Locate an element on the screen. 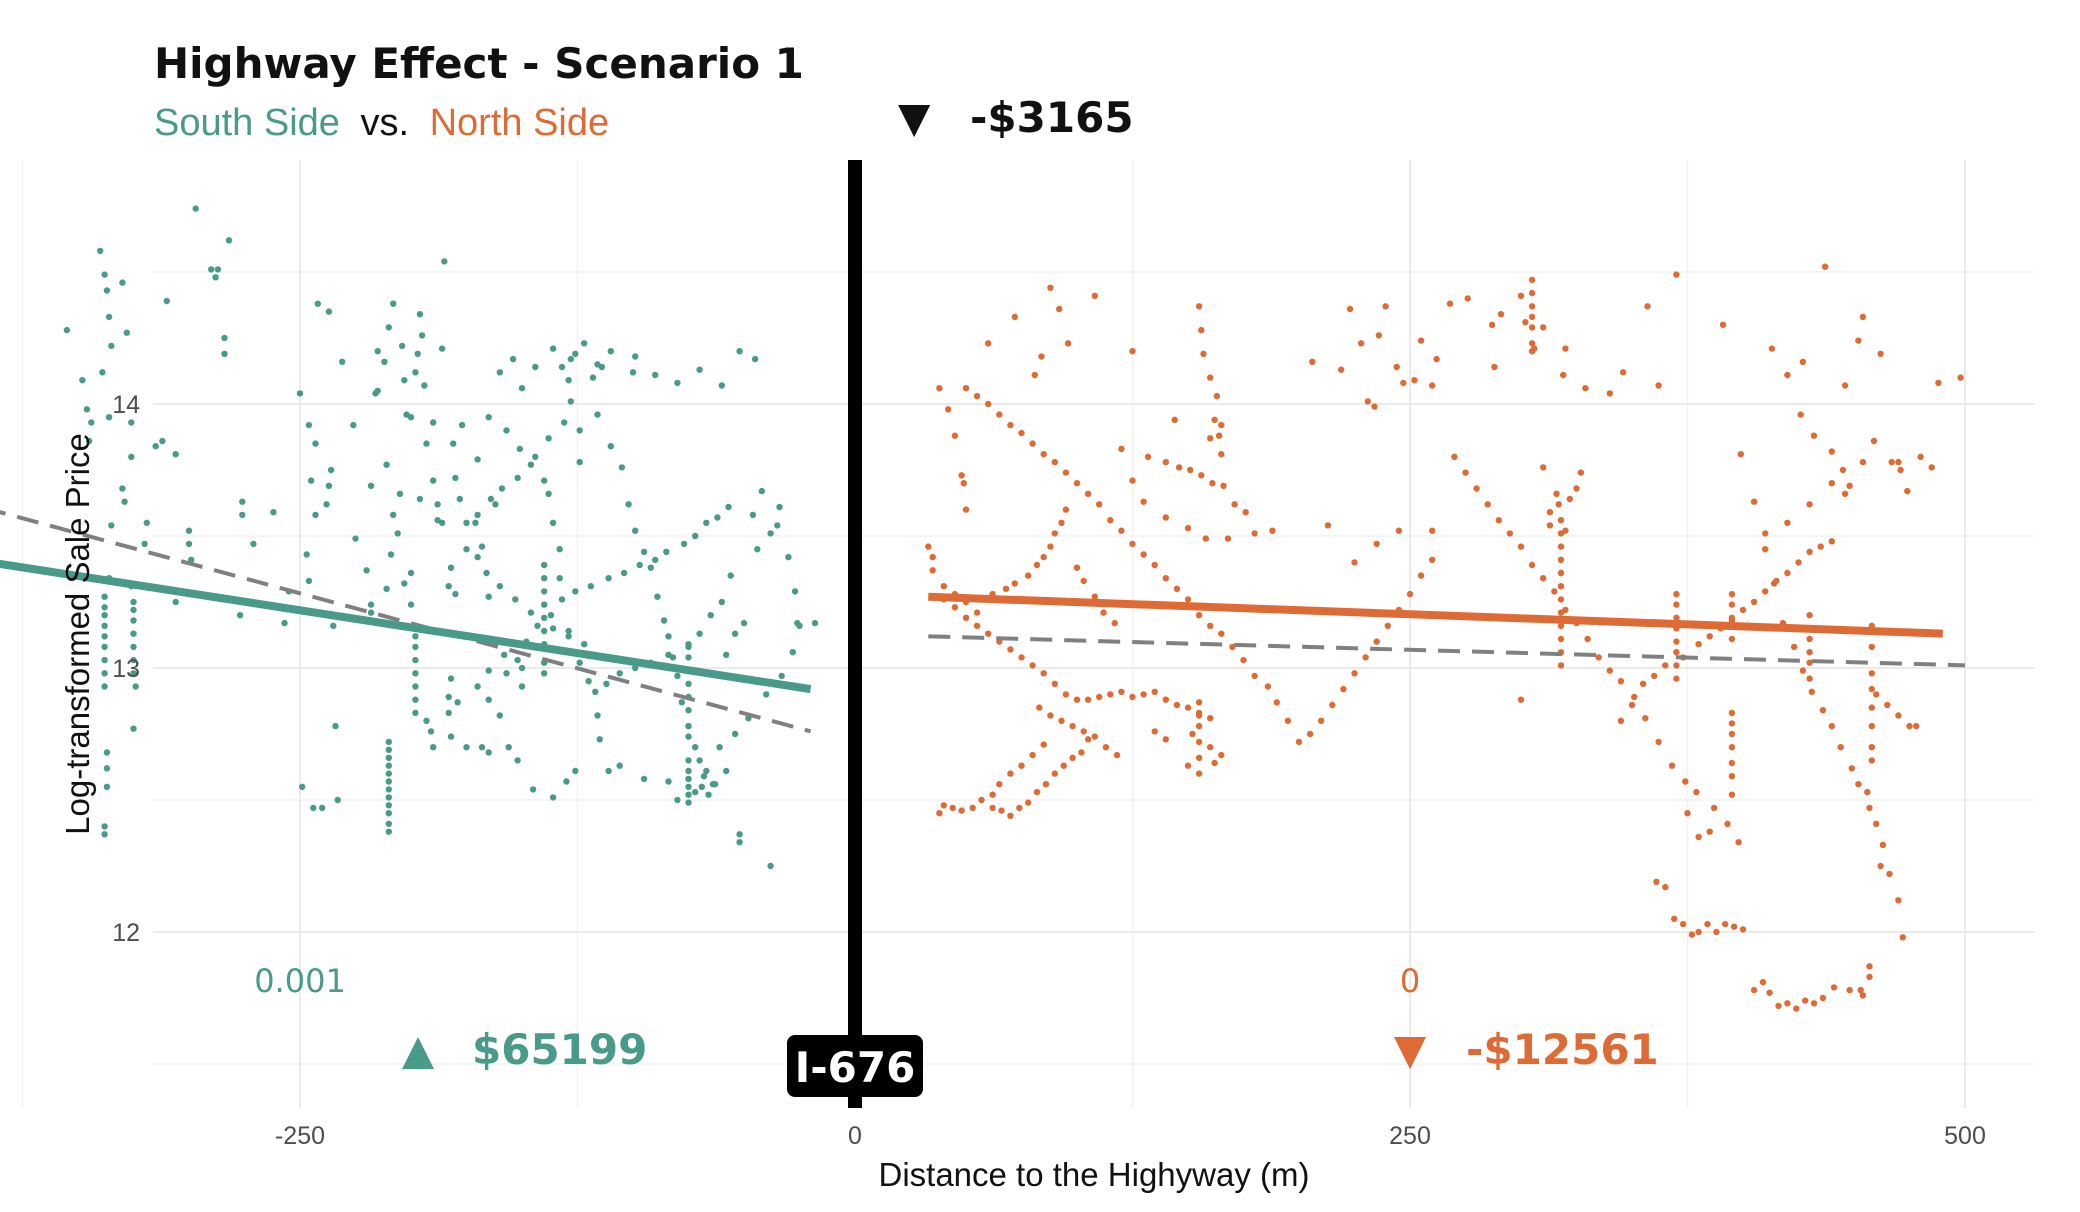 The image size is (2080, 1212). x-axis-title: Distance to the Highyway (m) is located at coordinates (1094, 1174).